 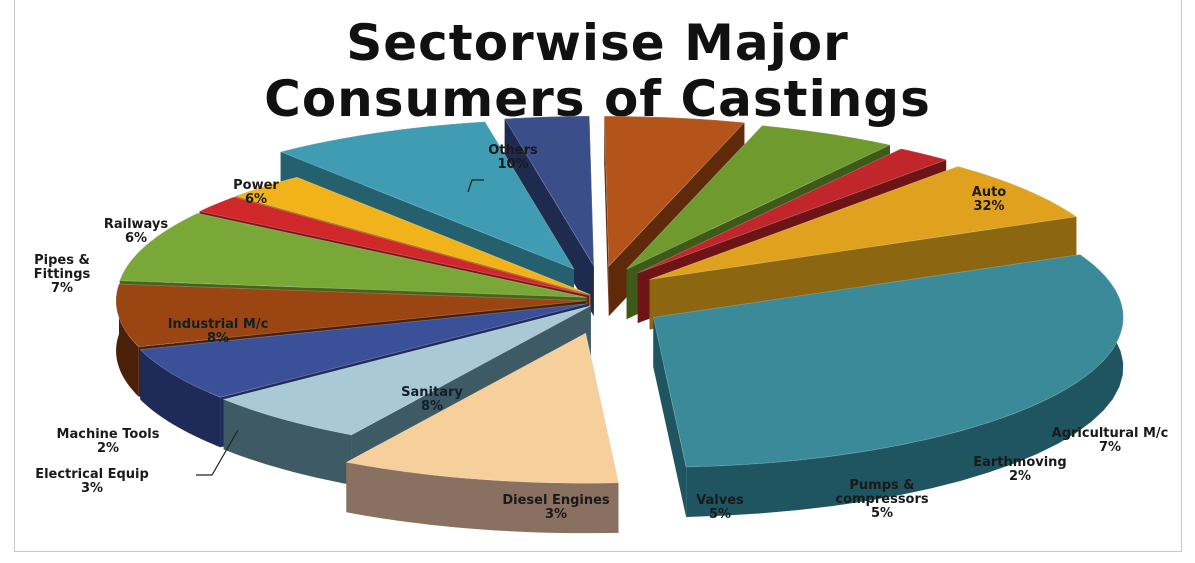 What do you see at coordinates (475, 186) in the screenshot?
I see `leader-line-others` at bounding box center [475, 186].